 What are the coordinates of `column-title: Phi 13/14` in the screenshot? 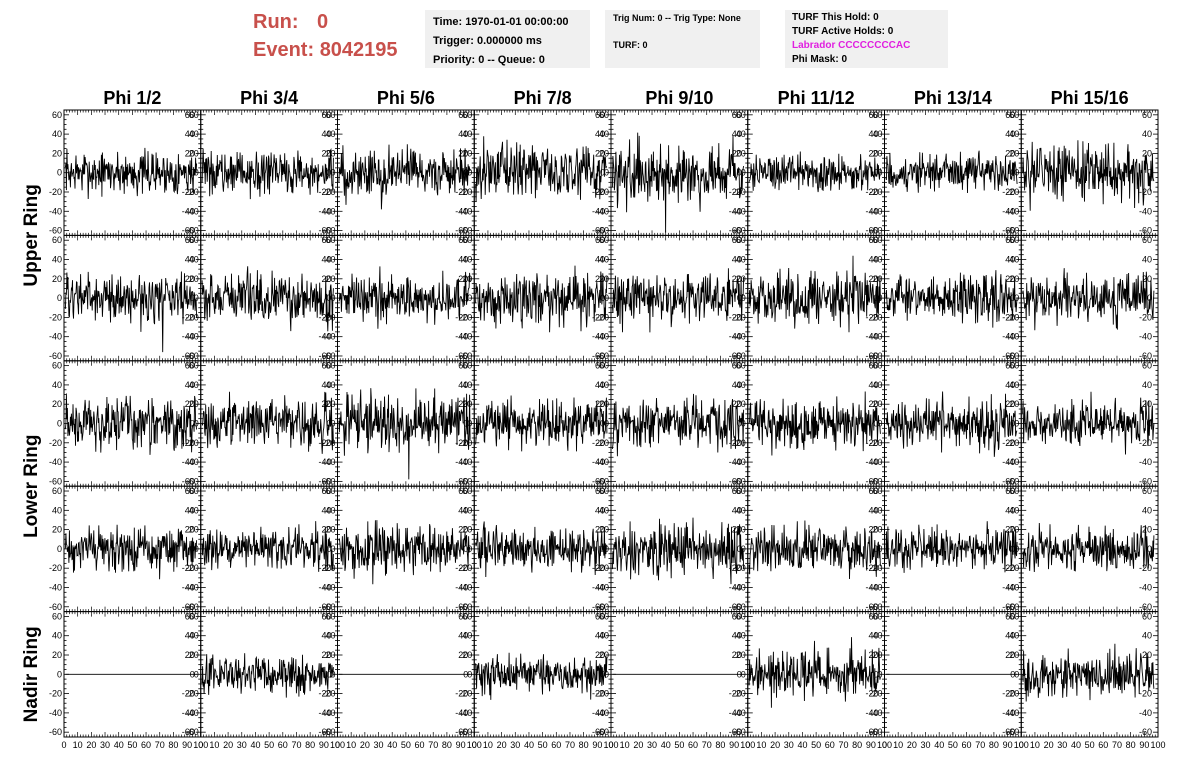 It's located at (953, 98).